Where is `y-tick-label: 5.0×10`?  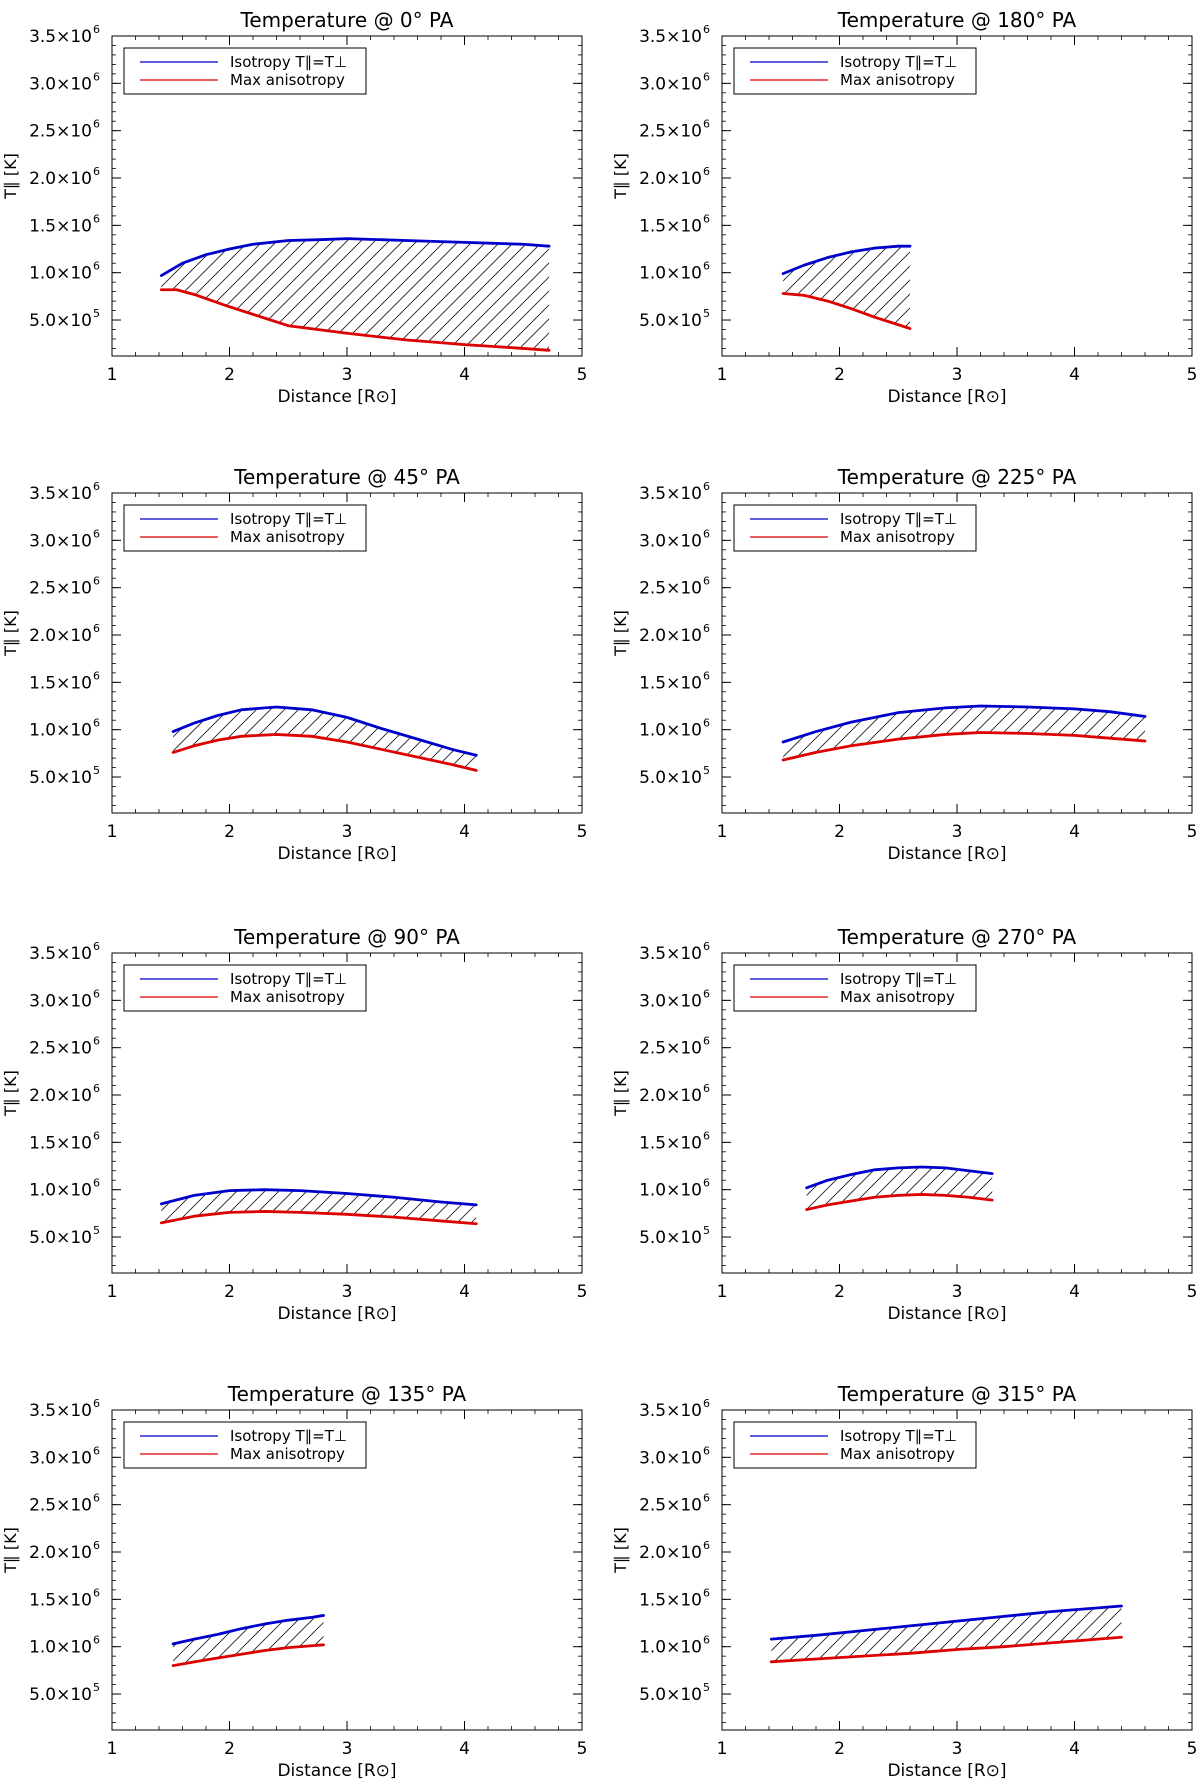
y-tick-label: 5.0×10 is located at coordinates (670, 778).